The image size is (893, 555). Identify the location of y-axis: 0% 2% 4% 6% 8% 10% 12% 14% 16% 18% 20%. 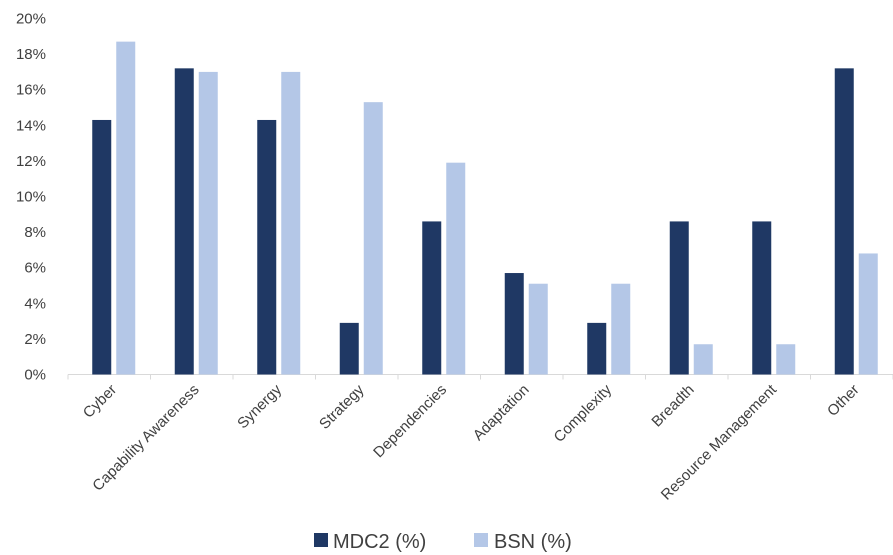
(31, 197).